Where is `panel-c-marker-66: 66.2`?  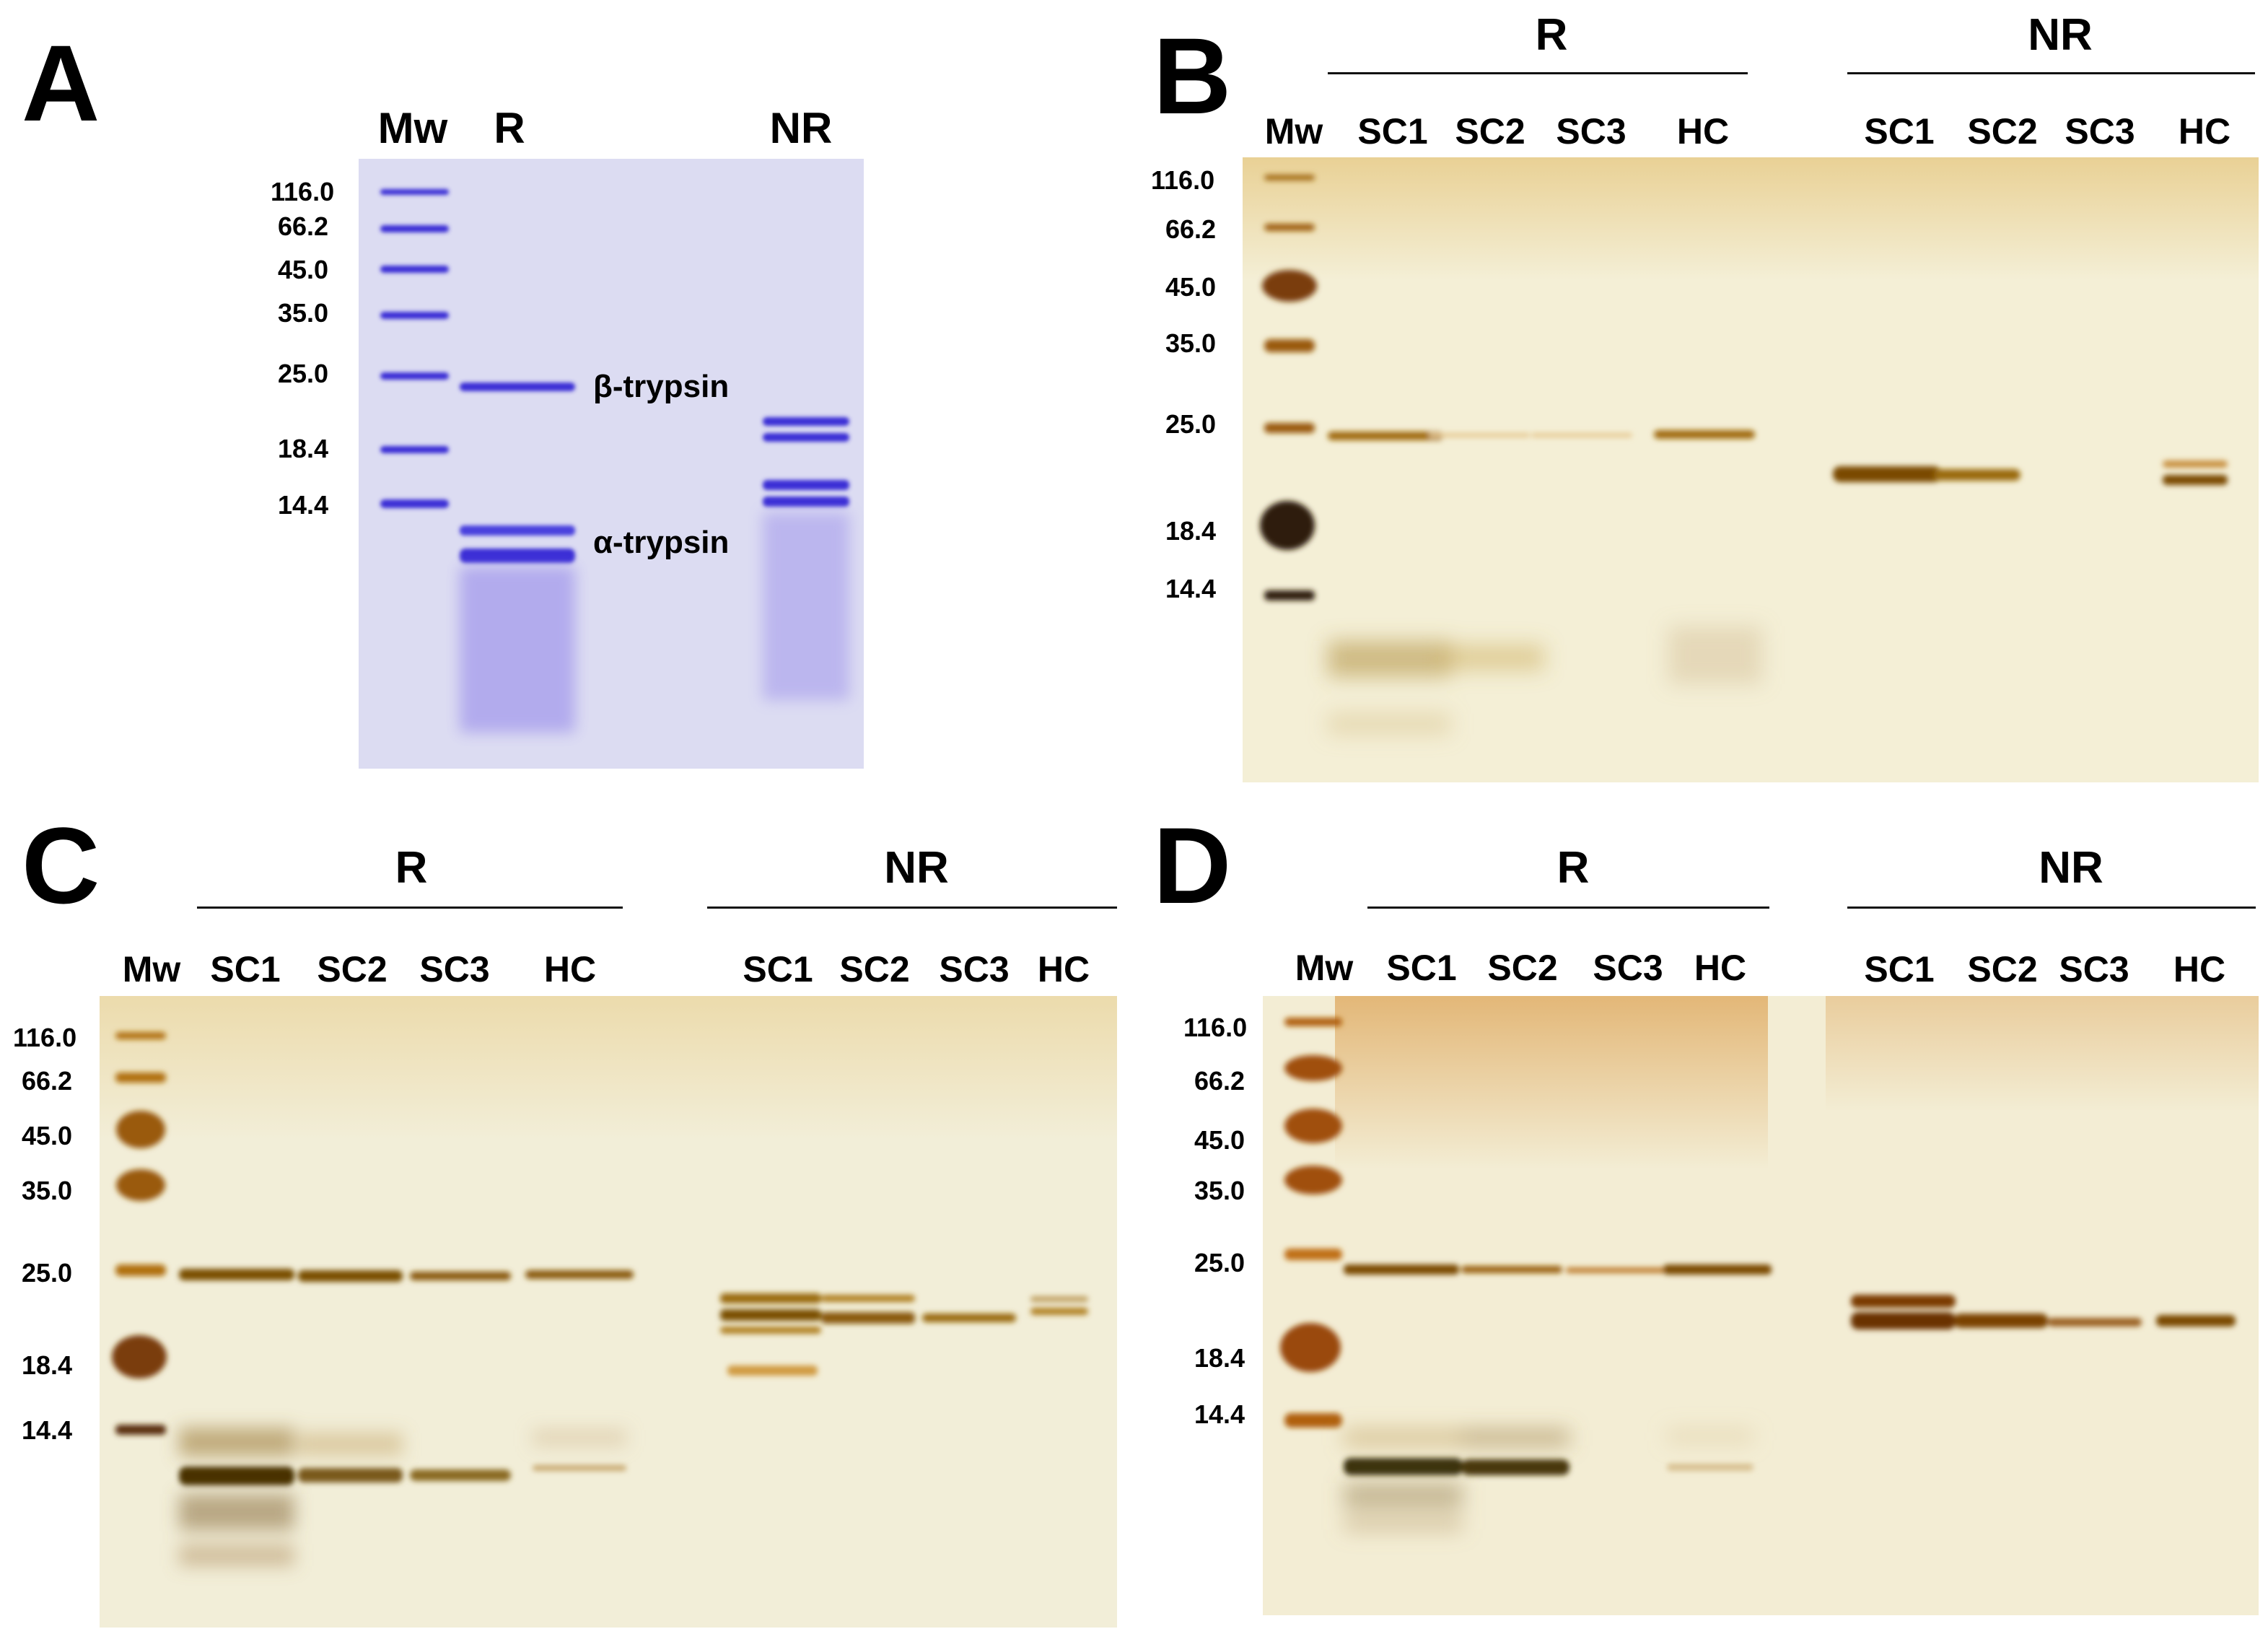
panel-c-marker-66: 66.2 is located at coordinates (47, 1081).